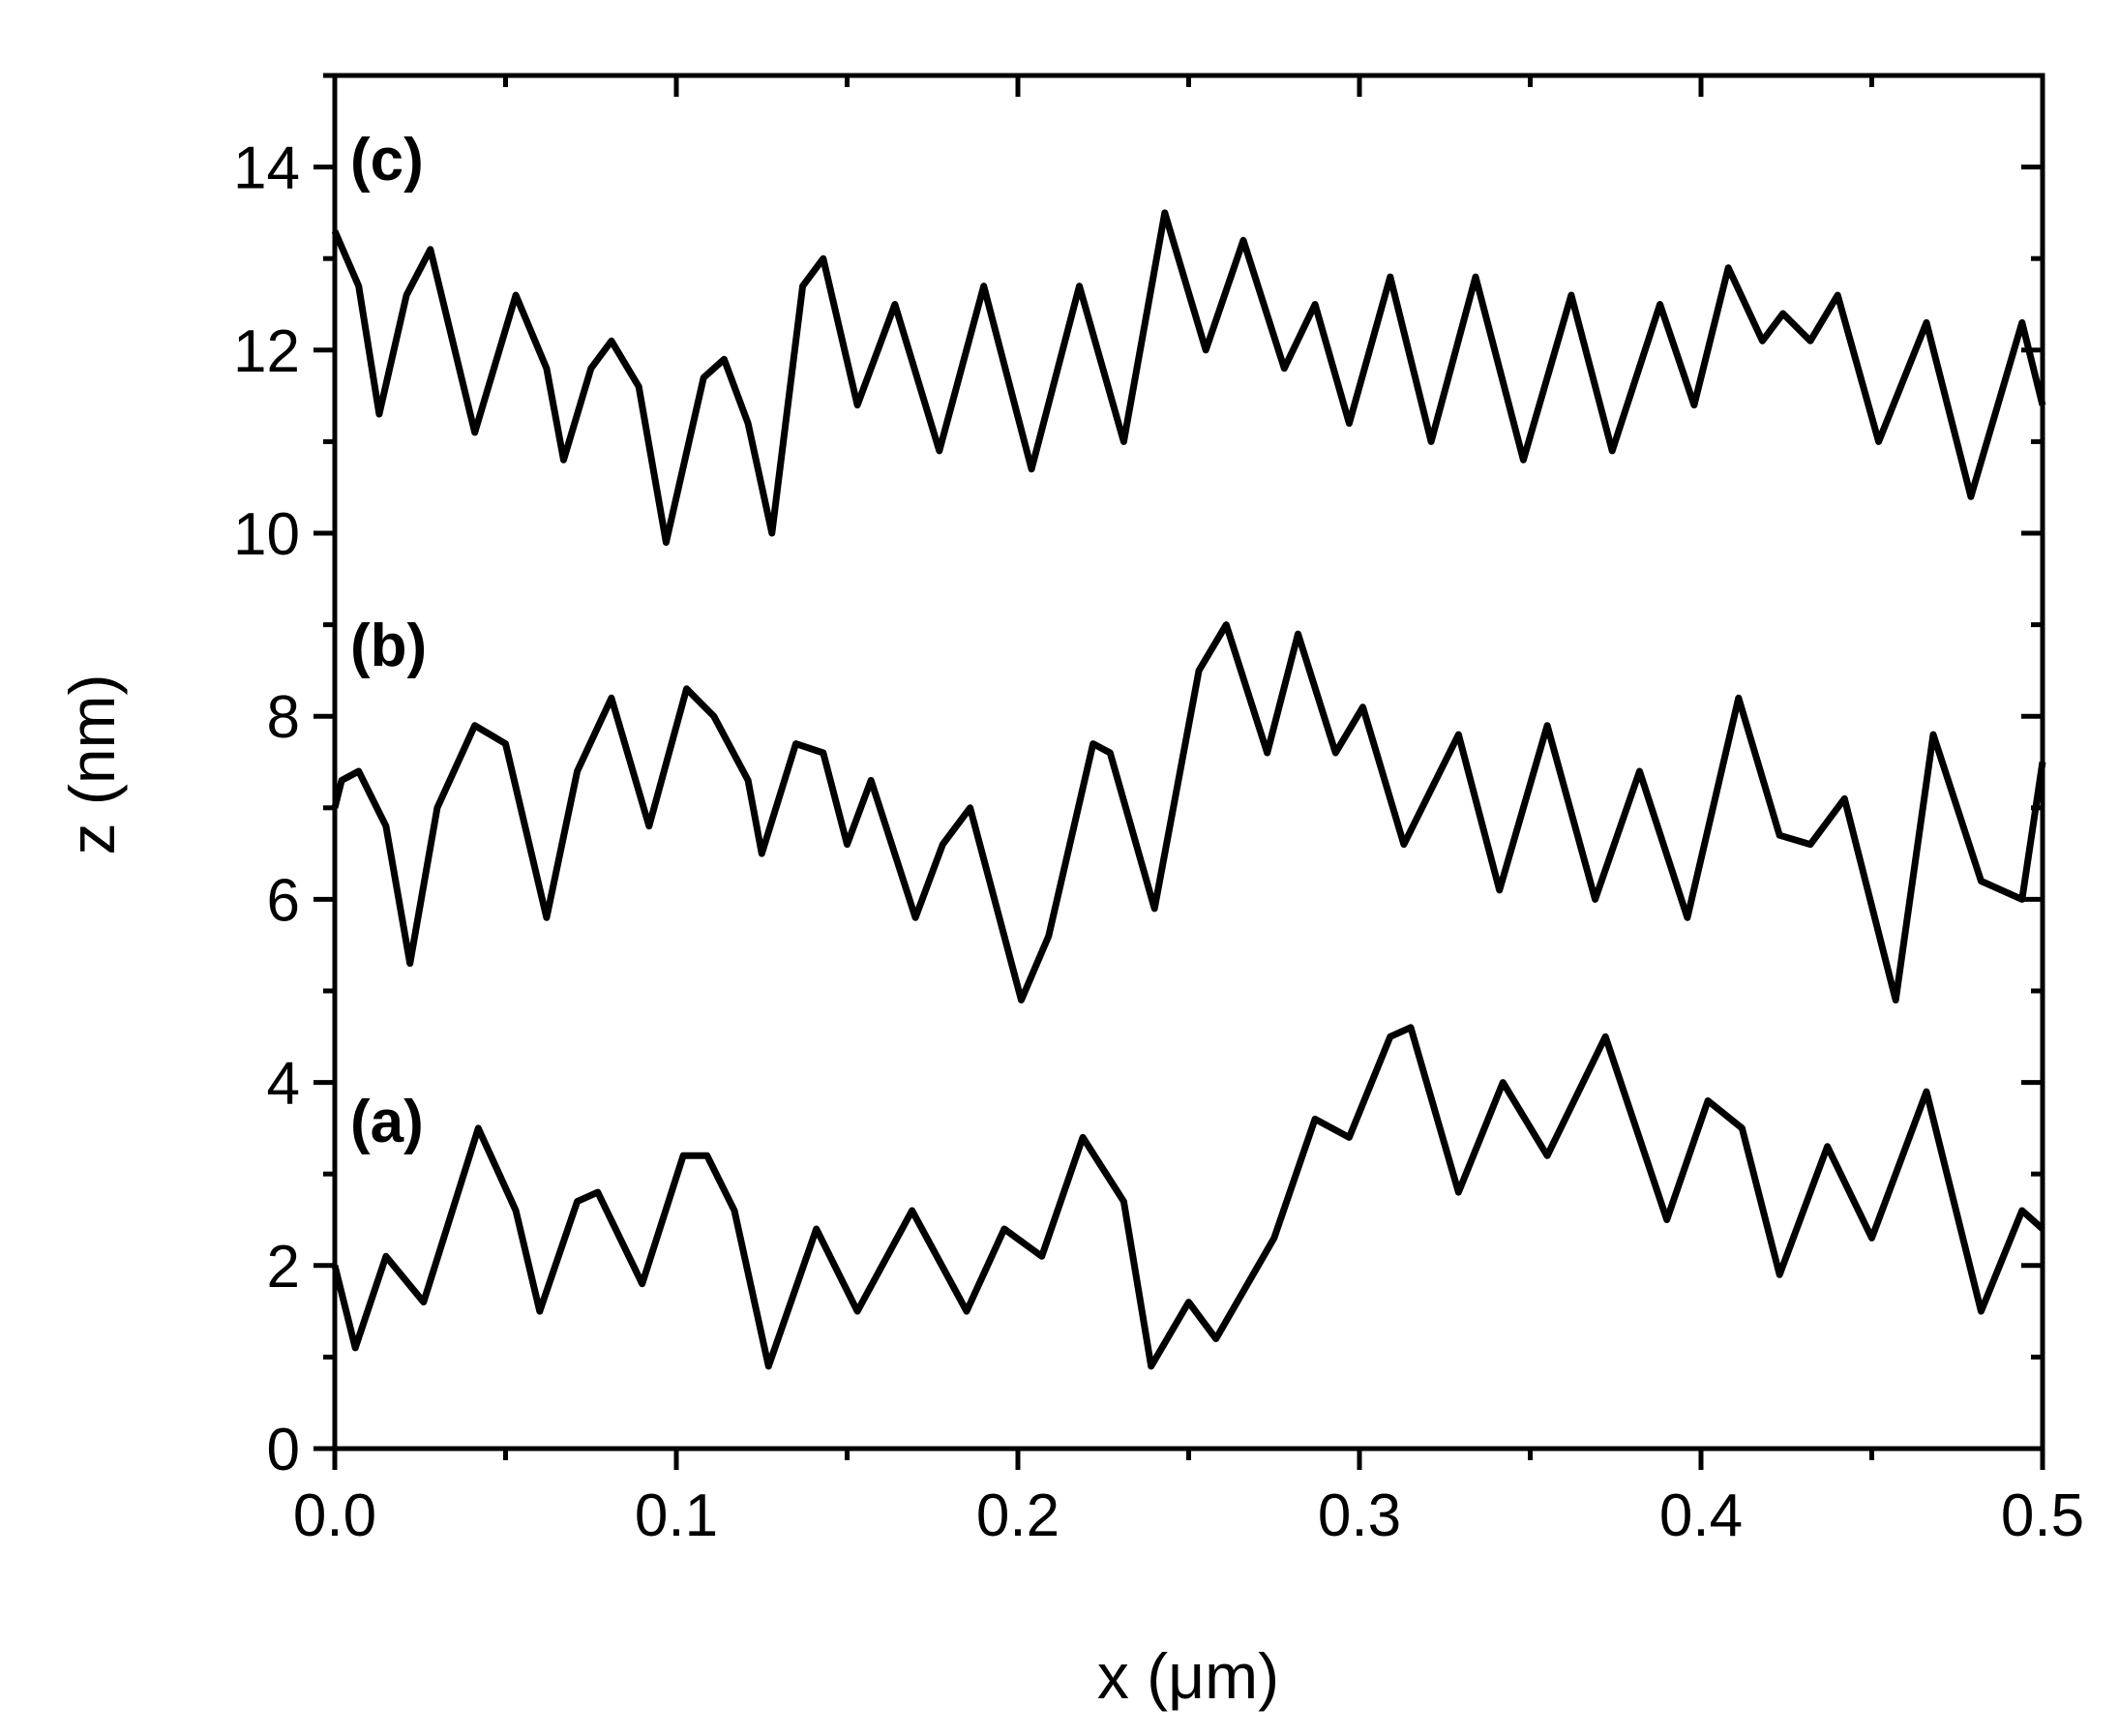 The image size is (2119, 1736). What do you see at coordinates (284, 1267) in the screenshot?
I see `y-tick-label: 2` at bounding box center [284, 1267].